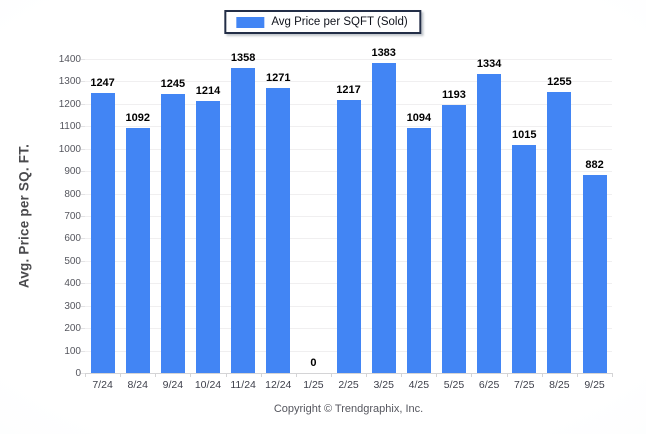 The width and height of the screenshot is (646, 434). What do you see at coordinates (70, 127) in the screenshot?
I see `y-tick-label: 1100` at bounding box center [70, 127].